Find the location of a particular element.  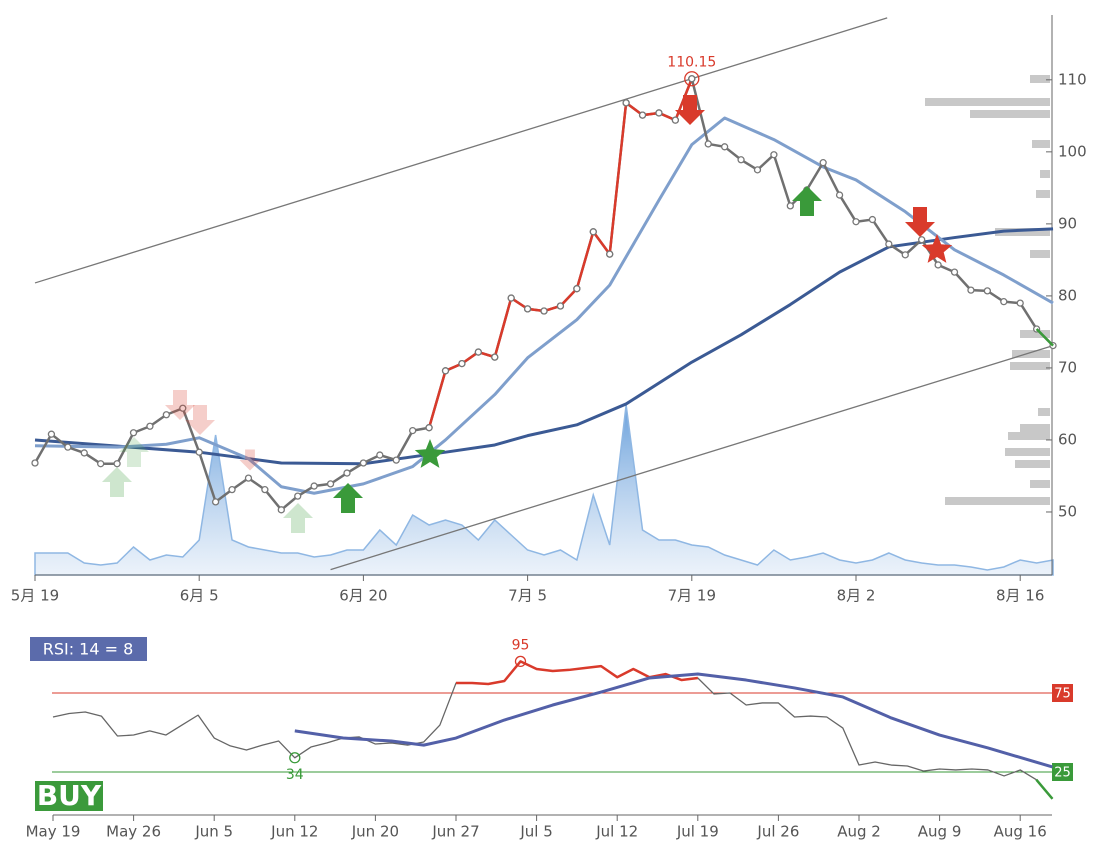

rsi-title: RSI: 14 = 8 is located at coordinates (88, 649).